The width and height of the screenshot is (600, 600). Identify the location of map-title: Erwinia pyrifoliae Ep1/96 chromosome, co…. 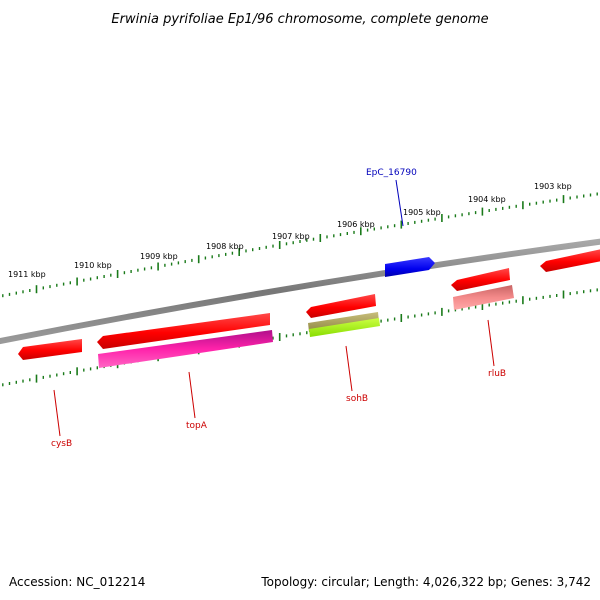
(299, 19).